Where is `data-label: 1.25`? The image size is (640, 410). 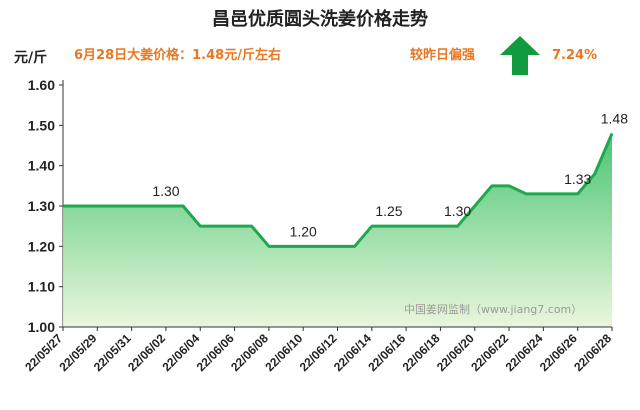 data-label: 1.25 is located at coordinates (388, 211).